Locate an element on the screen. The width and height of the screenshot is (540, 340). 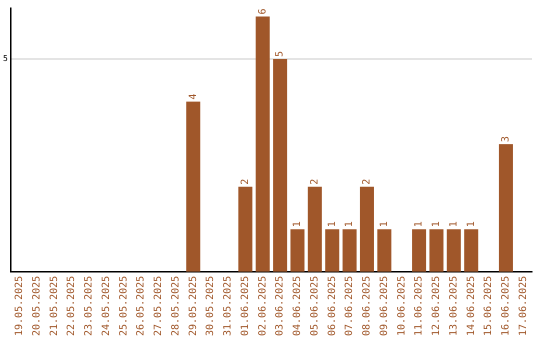
x-tick-label: 06.06.2025 is located at coordinates (332, 306).